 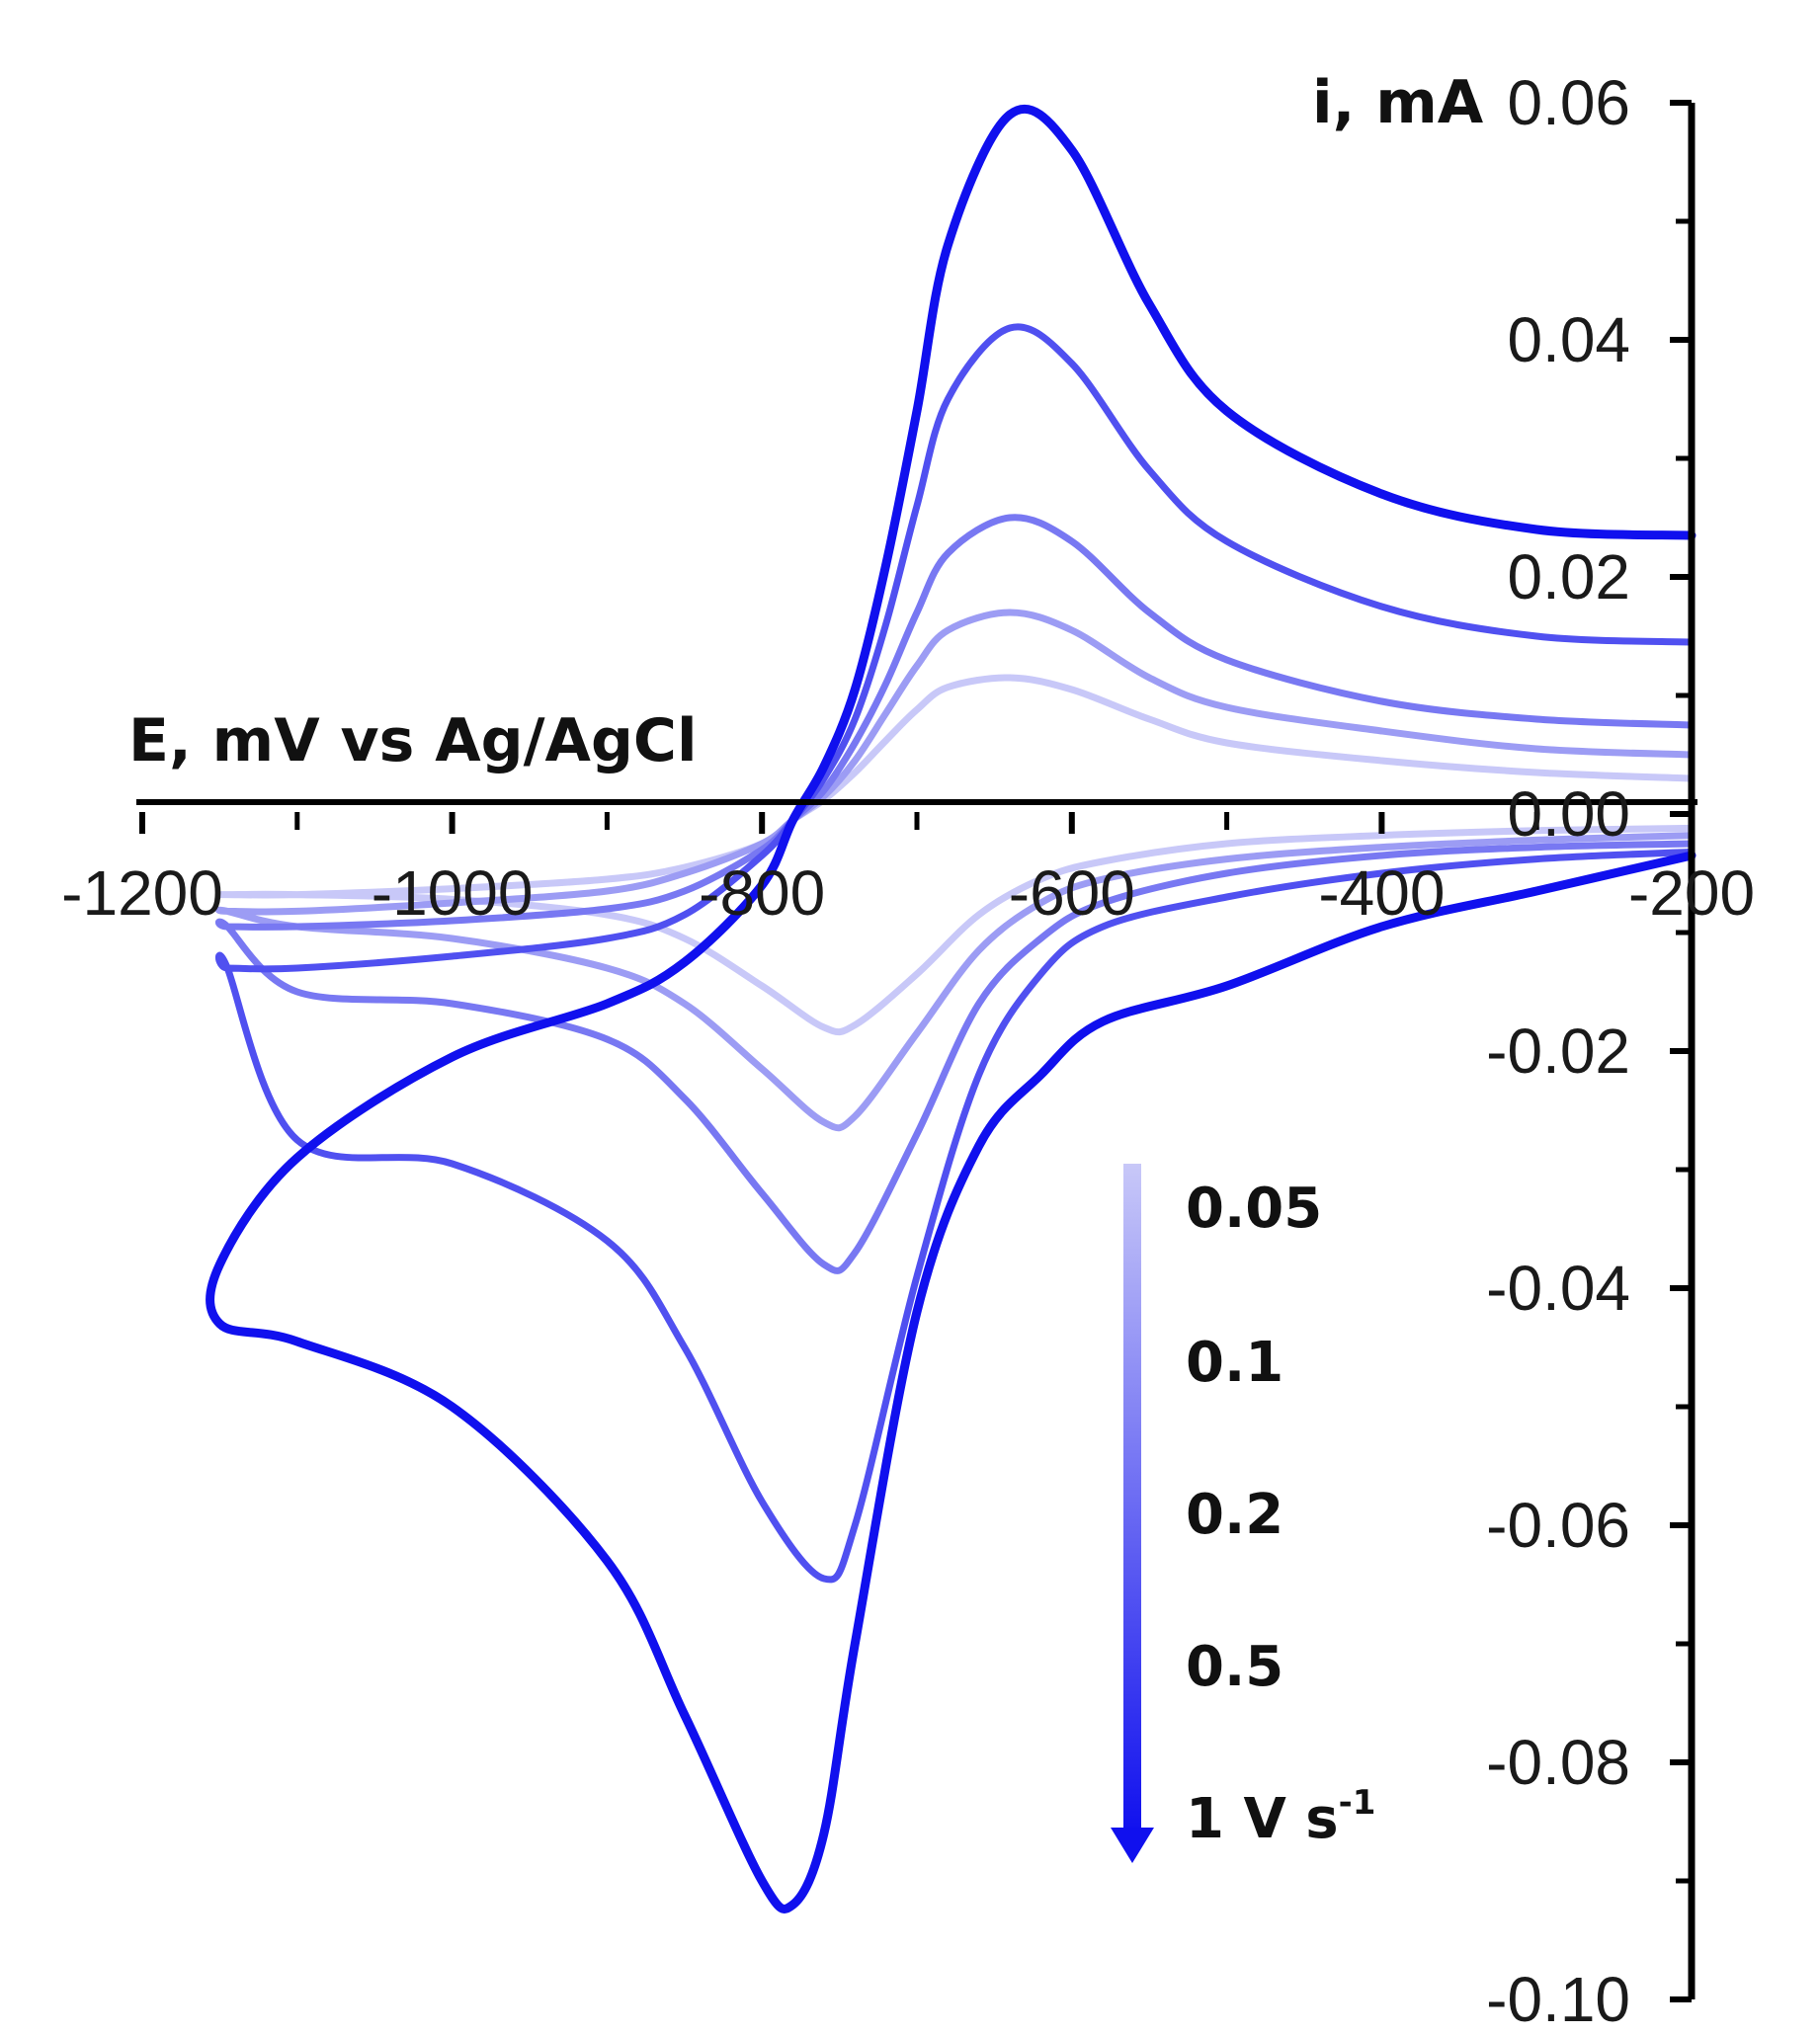 I want to click on legend-entry: 0.2, so click(x=1234, y=1515).